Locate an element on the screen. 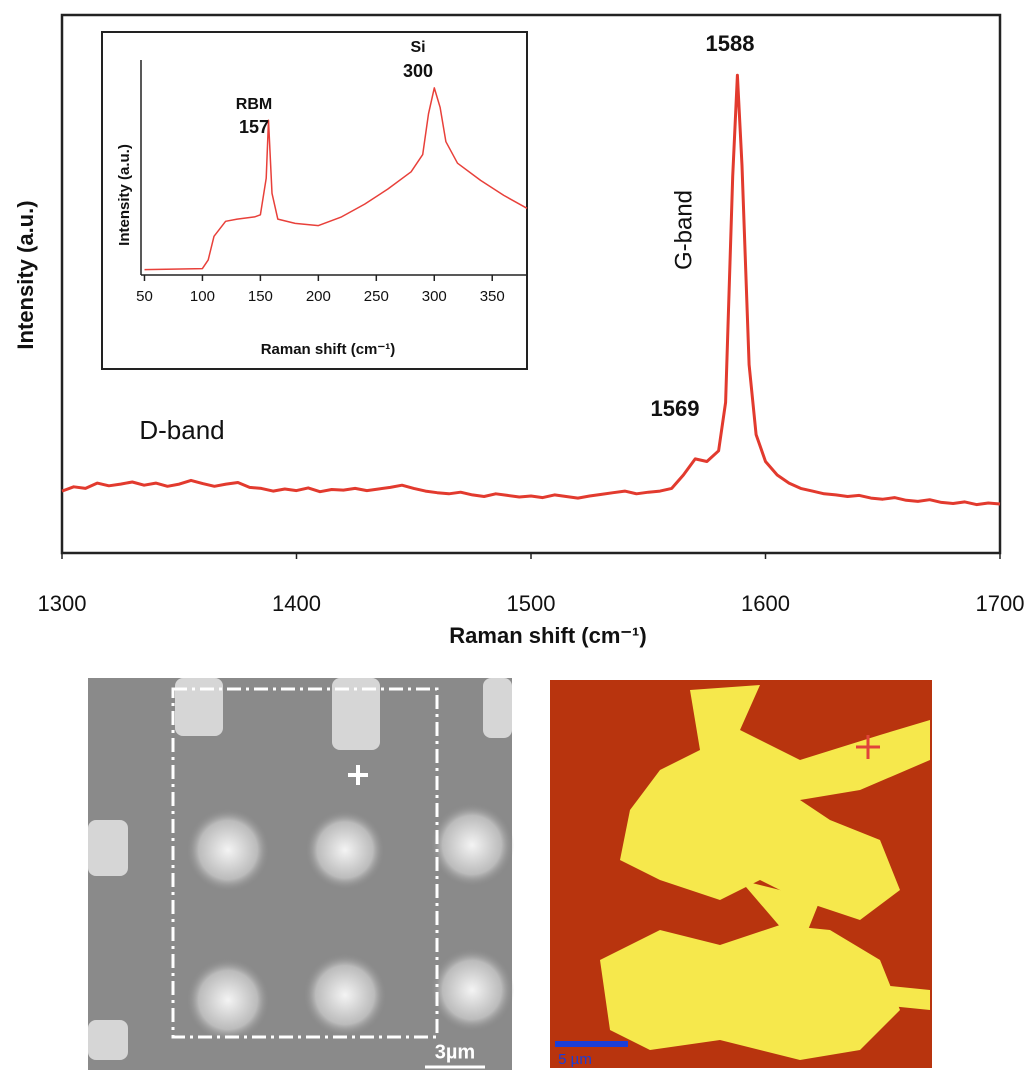 The image size is (1026, 1075). x-tick-label: 250 is located at coordinates (376, 296).